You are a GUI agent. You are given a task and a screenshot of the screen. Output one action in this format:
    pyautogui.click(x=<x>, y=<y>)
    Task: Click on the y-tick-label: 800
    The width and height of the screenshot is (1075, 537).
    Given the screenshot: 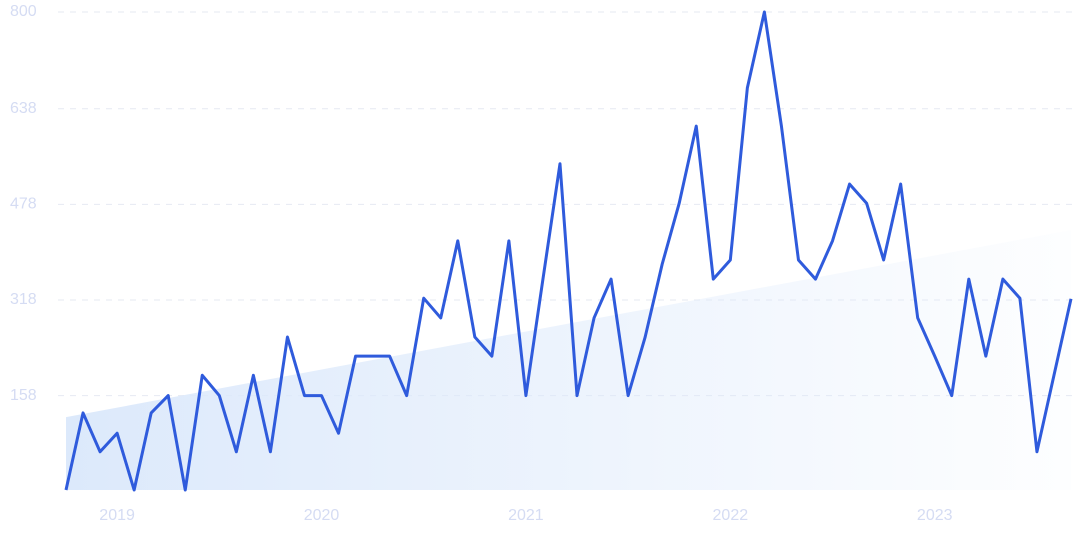 What is the action you would take?
    pyautogui.click(x=23, y=11)
    